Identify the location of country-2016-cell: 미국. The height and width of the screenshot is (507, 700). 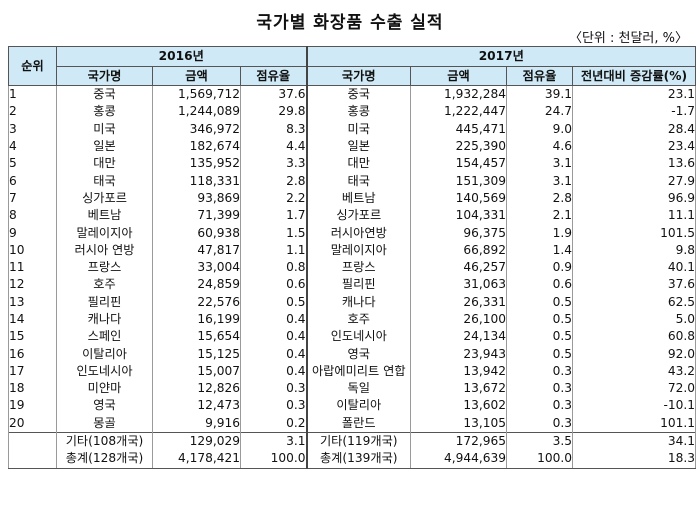
(104, 129).